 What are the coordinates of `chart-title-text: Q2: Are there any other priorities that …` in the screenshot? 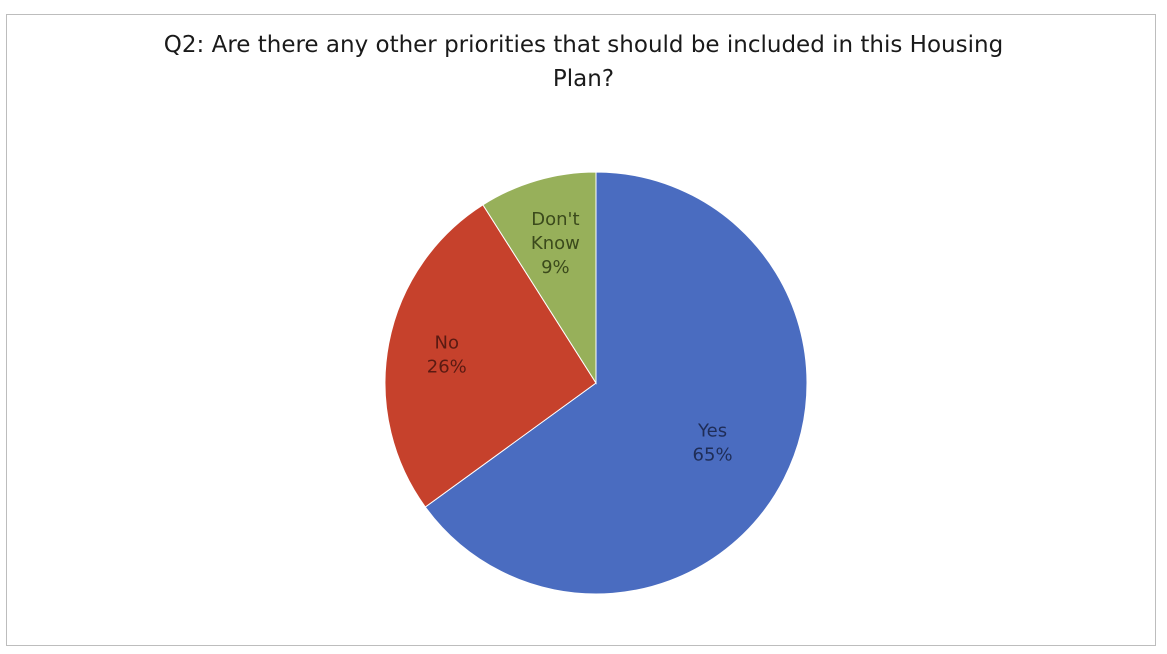 It's located at (583, 62).